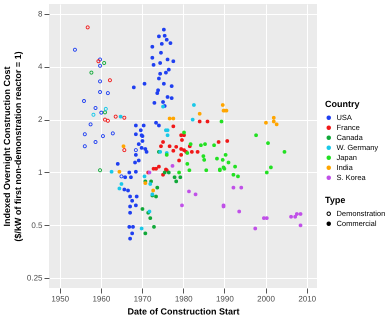 The width and height of the screenshot is (386, 320). Describe the element at coordinates (37, 225) in the screenshot. I see `y-tick-label: 0.5` at that location.